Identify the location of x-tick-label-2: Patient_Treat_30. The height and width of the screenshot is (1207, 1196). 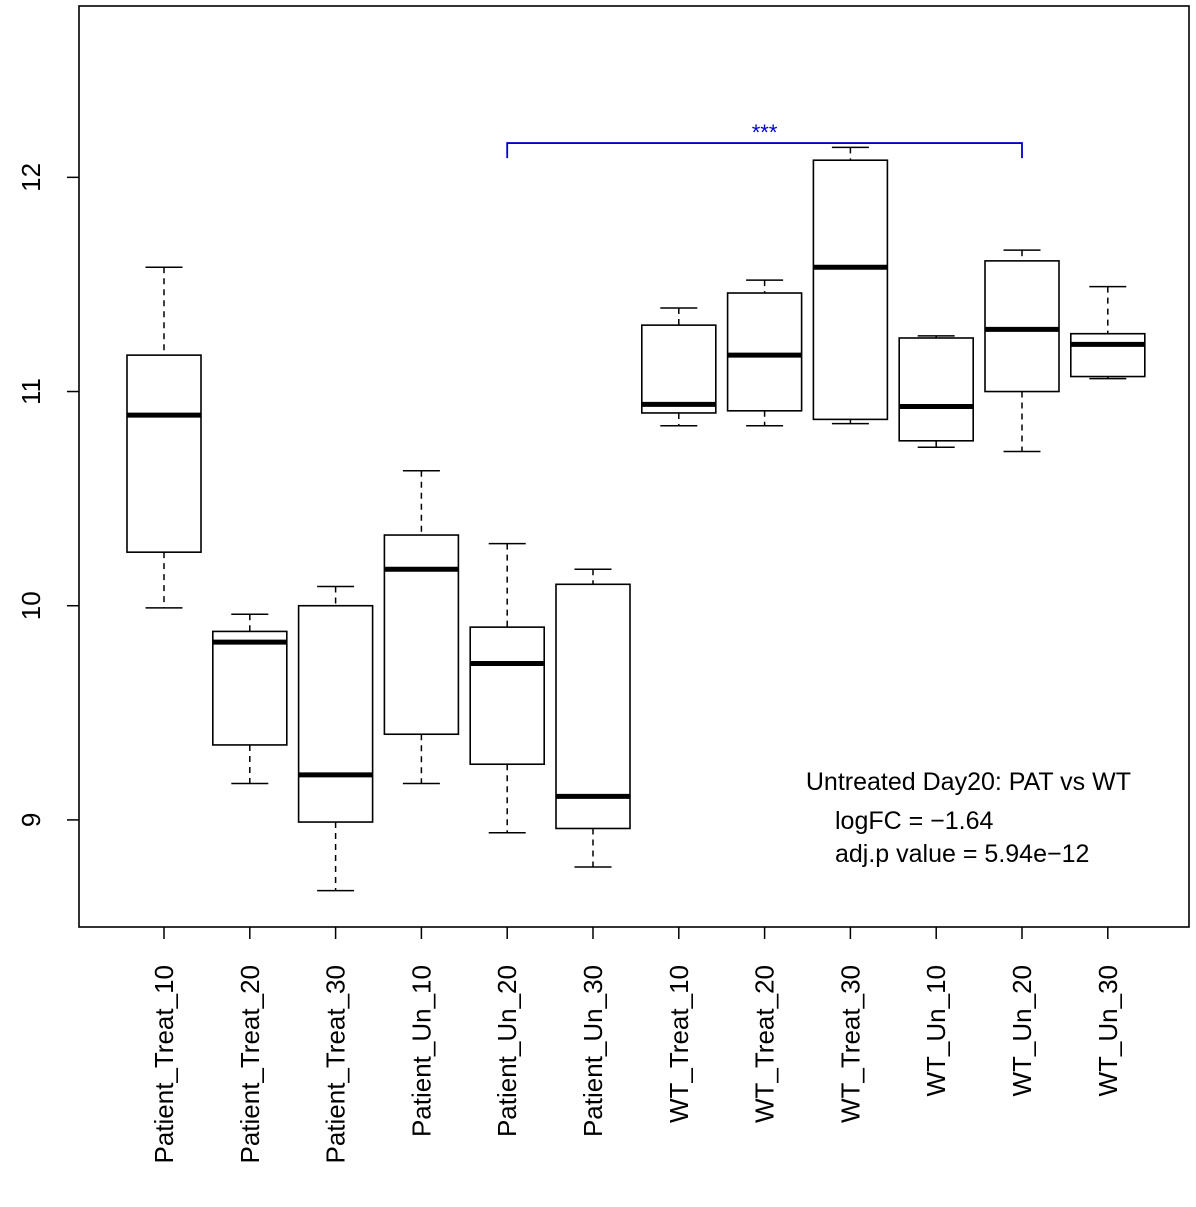
(336, 1064).